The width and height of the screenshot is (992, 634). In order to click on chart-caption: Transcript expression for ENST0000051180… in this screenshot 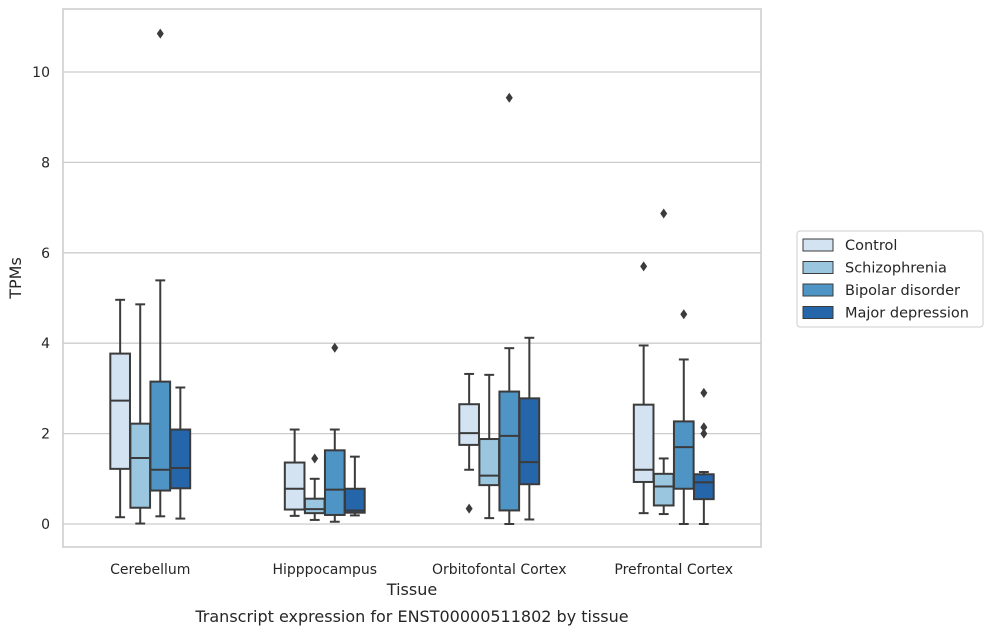, I will do `click(411, 616)`.